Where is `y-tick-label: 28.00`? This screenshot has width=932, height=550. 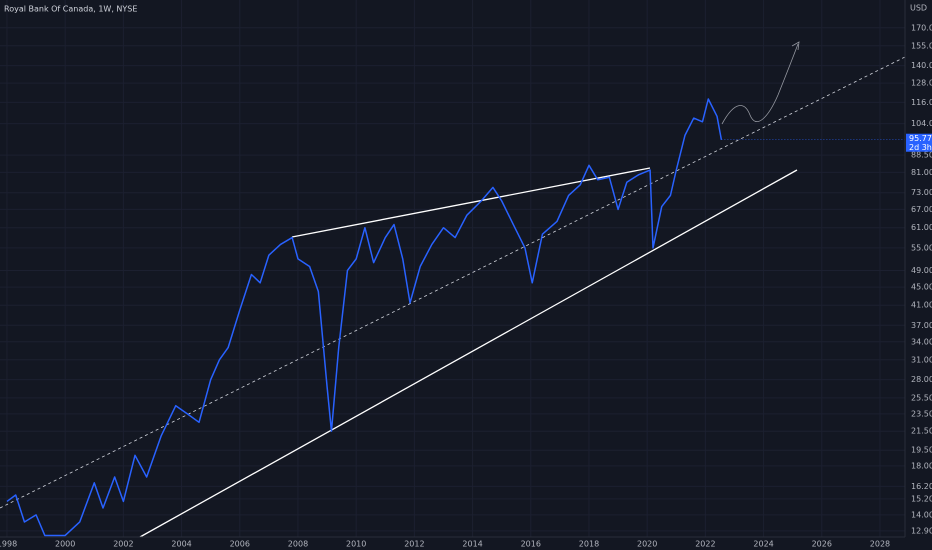 y-tick-label: 28.00 is located at coordinates (921, 379).